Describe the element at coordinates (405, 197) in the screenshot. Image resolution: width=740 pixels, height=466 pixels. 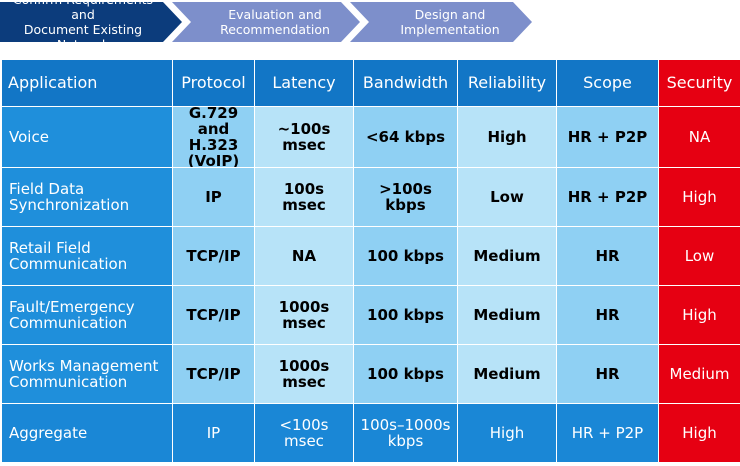
I see `row-bandwidth: >100s kbps` at that location.